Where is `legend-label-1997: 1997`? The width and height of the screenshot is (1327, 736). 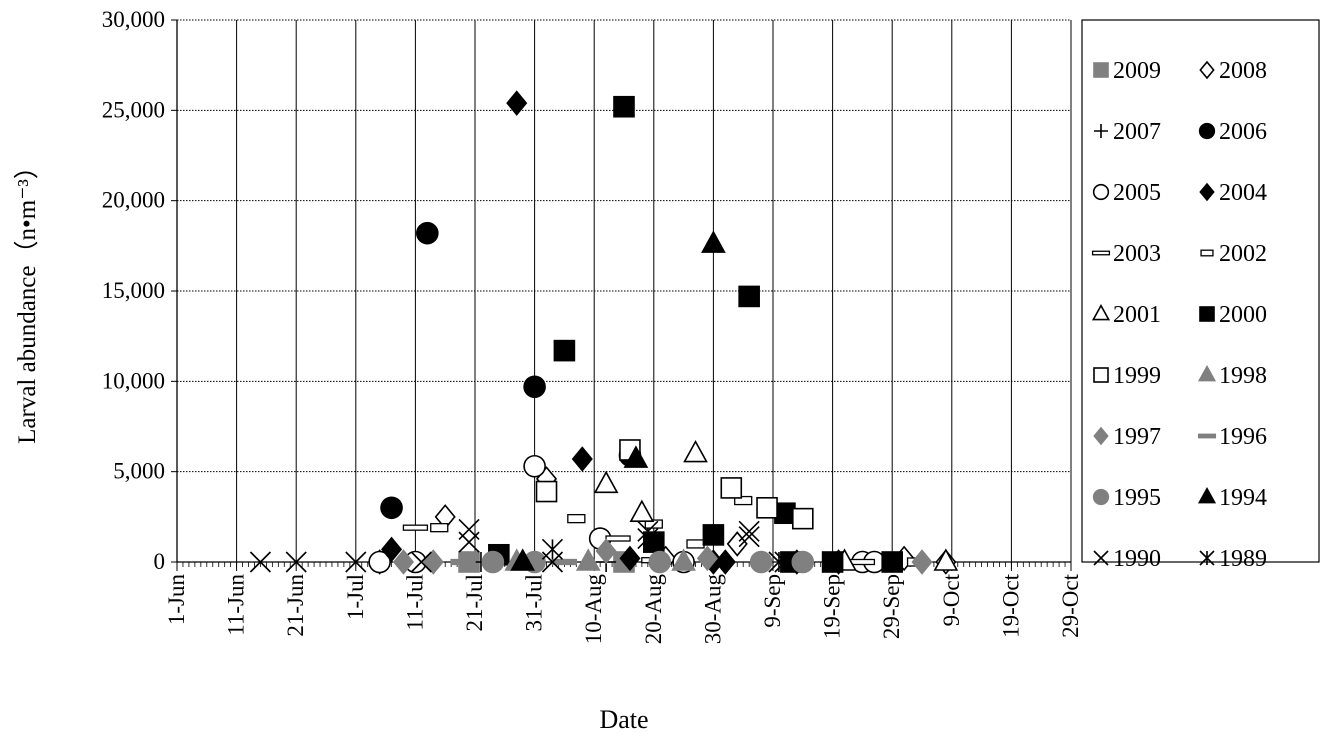
legend-label-1997: 1997 is located at coordinates (1137, 437).